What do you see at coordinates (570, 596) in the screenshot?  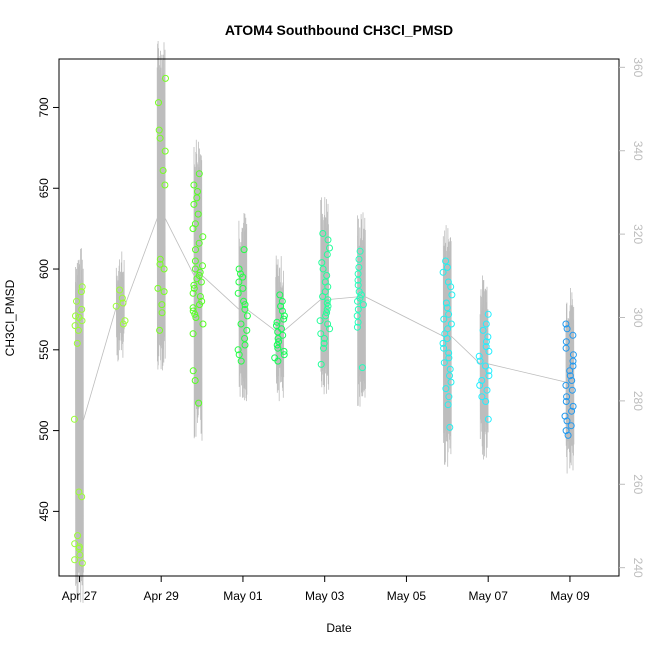 I see `x-tick-label: May 09` at bounding box center [570, 596].